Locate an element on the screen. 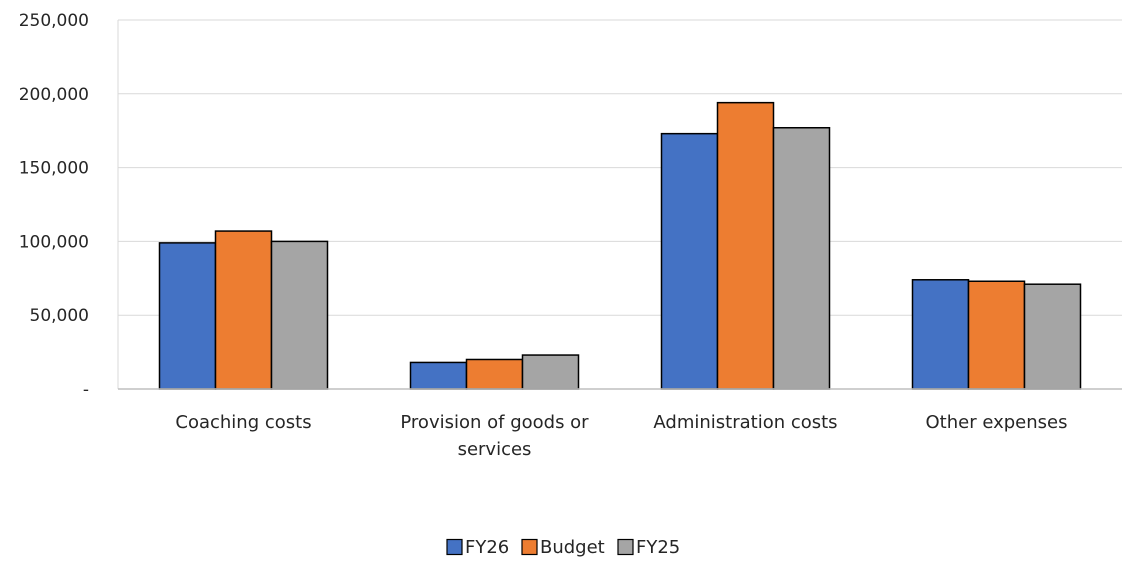  legend-label: Budget is located at coordinates (572, 547).